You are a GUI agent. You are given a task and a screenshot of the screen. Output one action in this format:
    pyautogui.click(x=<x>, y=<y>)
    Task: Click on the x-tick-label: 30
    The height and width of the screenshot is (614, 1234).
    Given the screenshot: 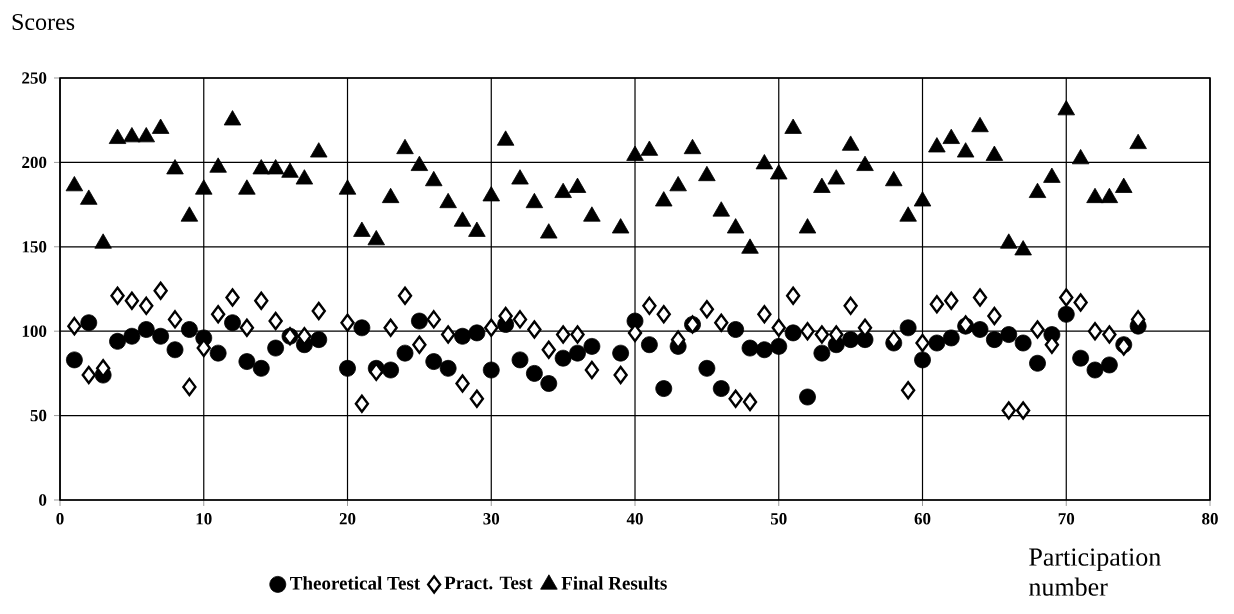 What is the action you would take?
    pyautogui.click(x=491, y=519)
    